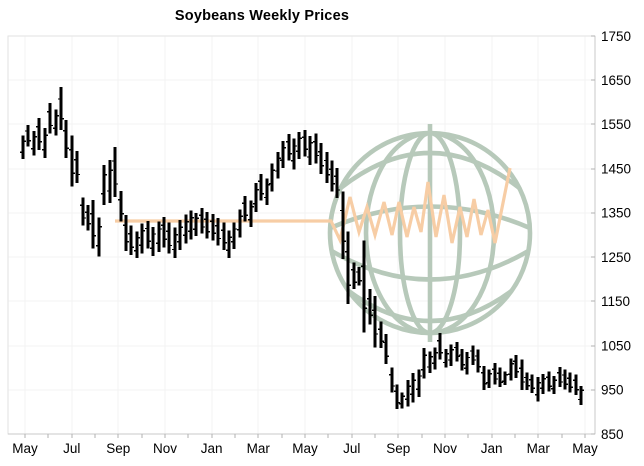  I want to click on y-axis-tick-label: 1650, so click(616, 80).